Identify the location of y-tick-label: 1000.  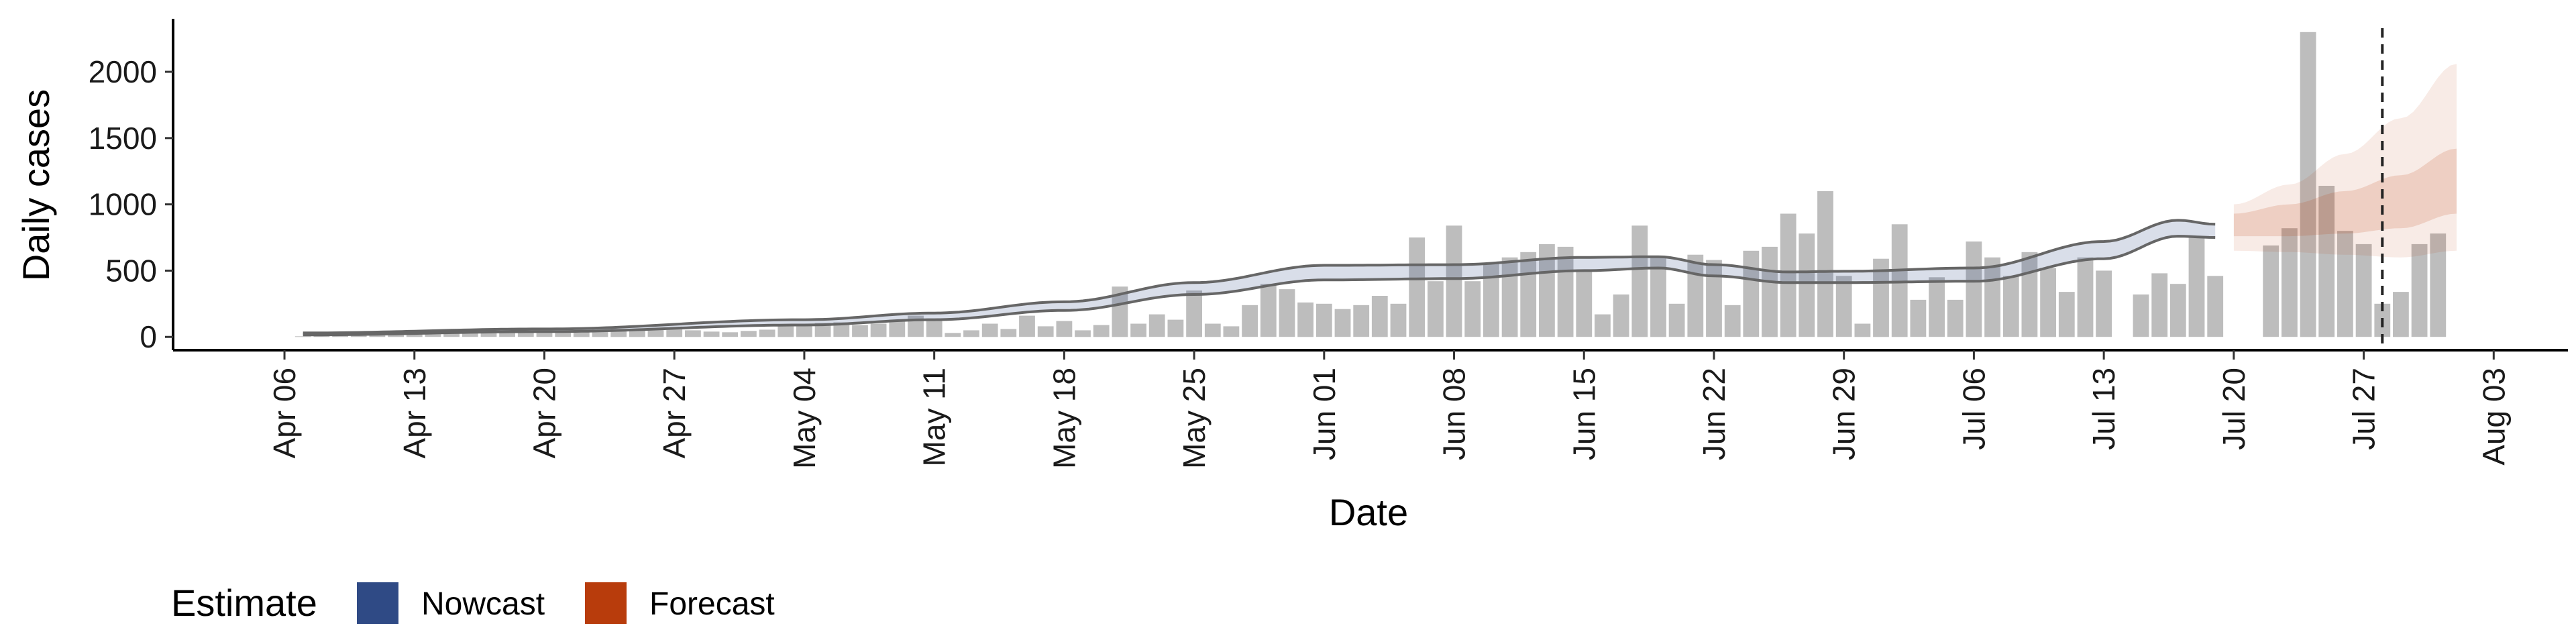
(123, 204).